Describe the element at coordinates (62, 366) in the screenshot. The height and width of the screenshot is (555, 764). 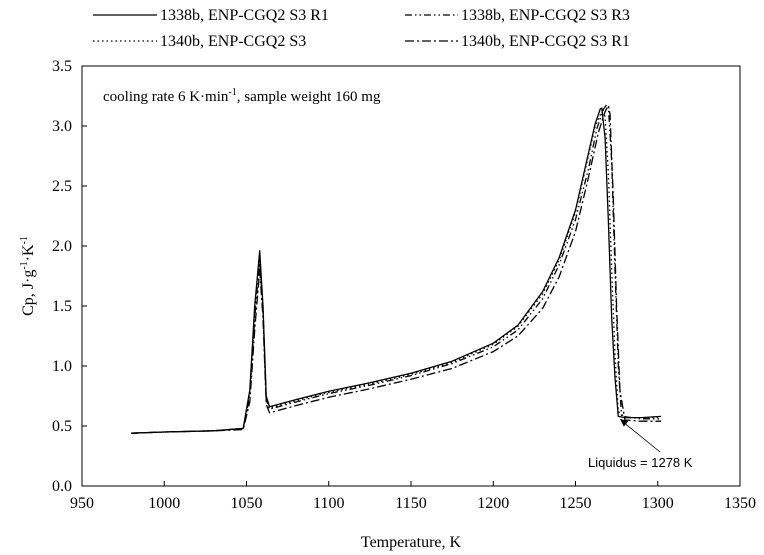
I see `y-tick-label: 1.0` at that location.